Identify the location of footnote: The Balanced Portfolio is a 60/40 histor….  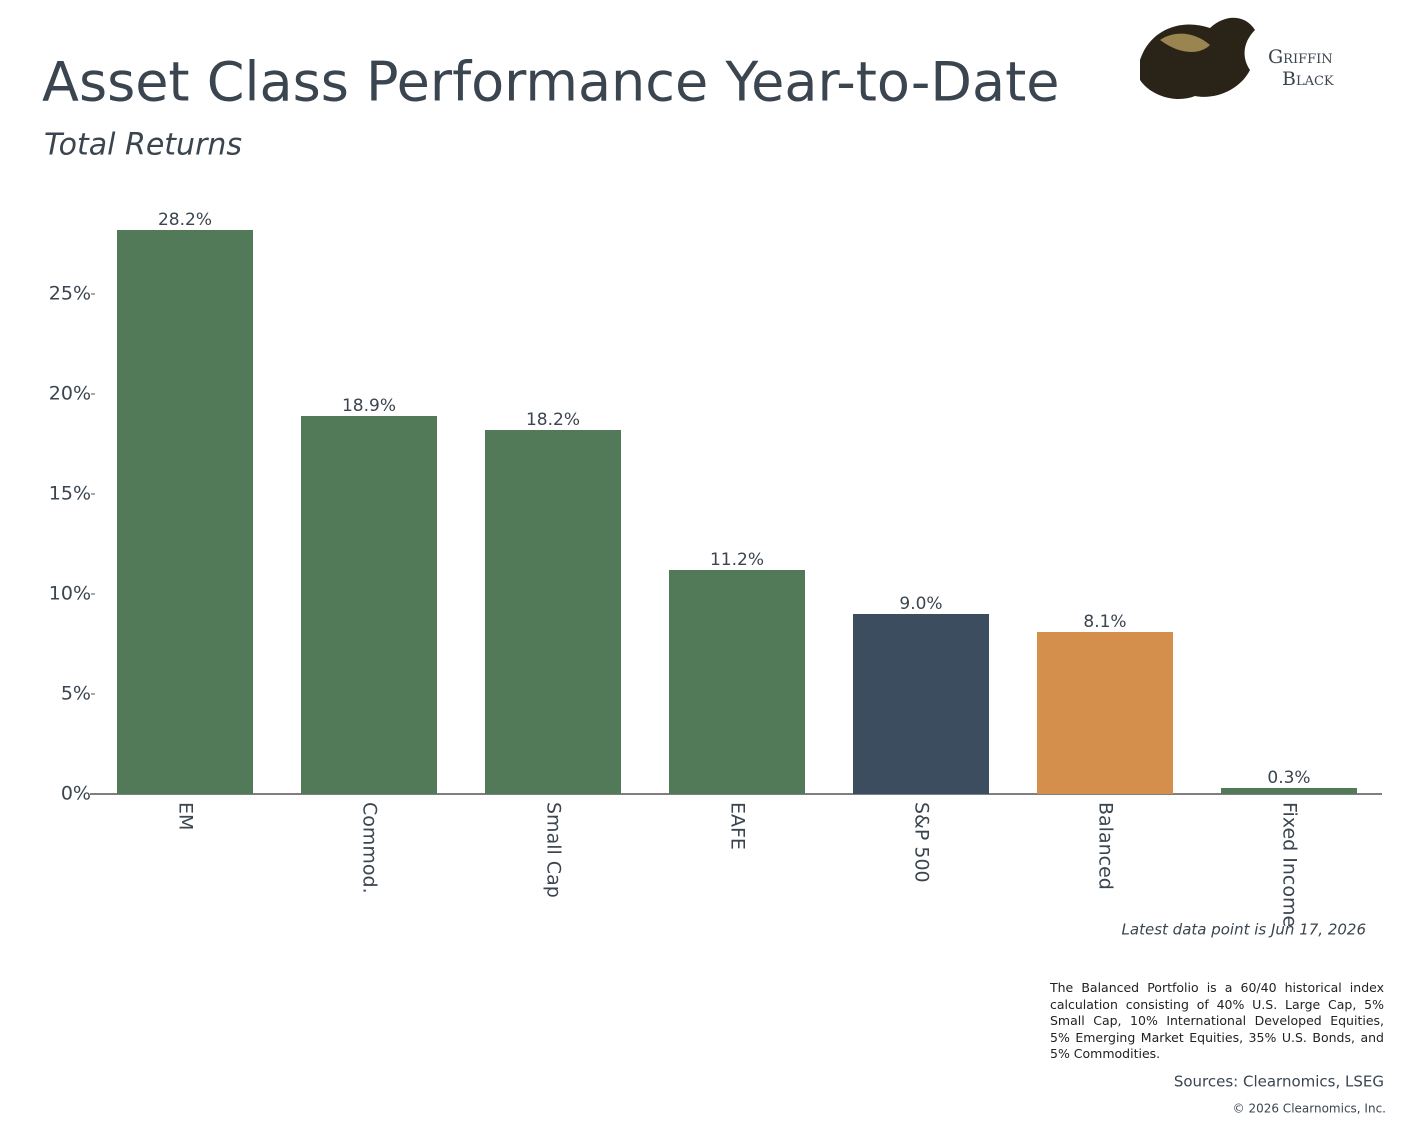
(1217, 1020).